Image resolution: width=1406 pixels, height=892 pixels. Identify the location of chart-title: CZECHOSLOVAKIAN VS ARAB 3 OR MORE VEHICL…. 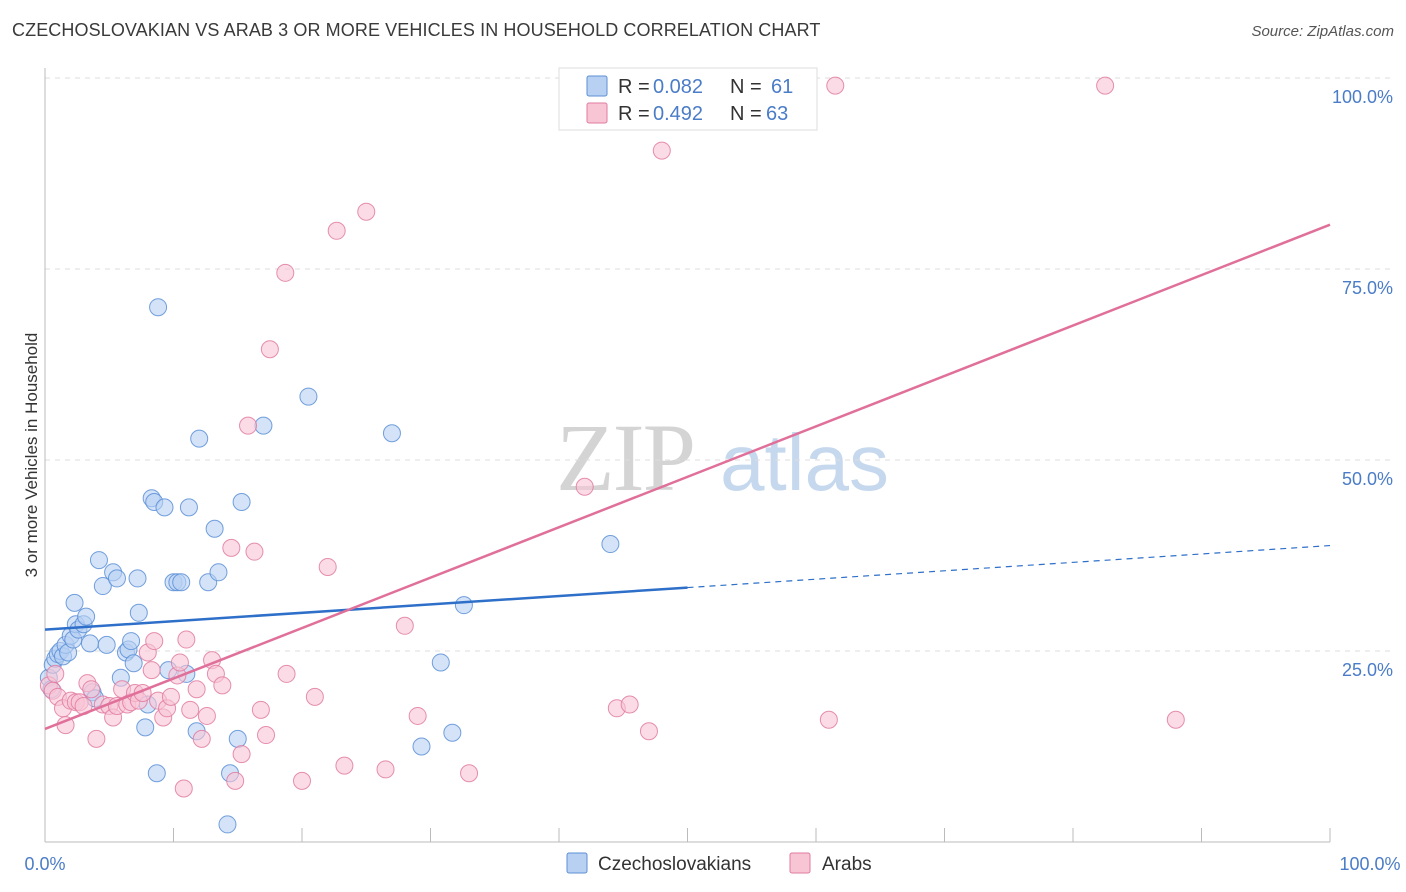
(416, 30).